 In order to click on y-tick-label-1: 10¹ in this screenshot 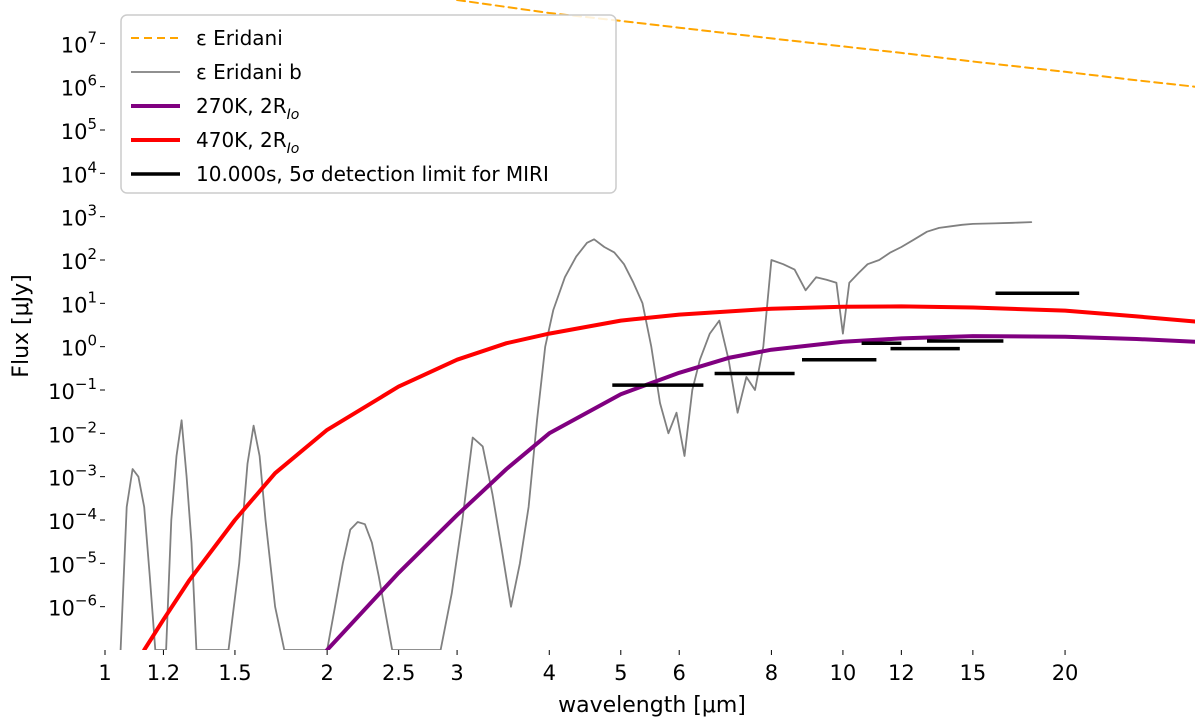, I will do `click(79, 302)`.